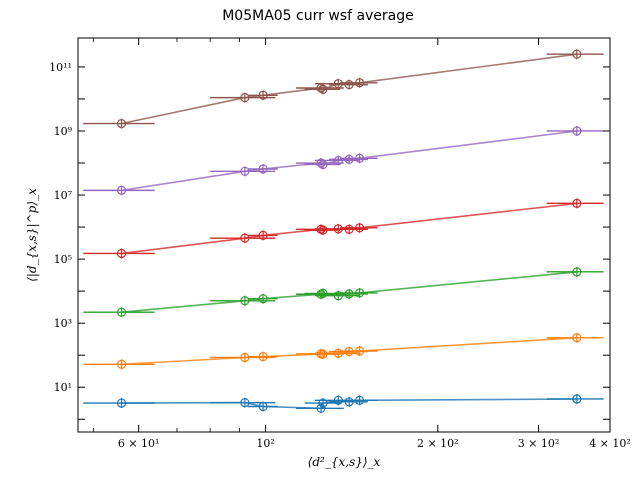 This screenshot has width=640, height=480. What do you see at coordinates (63, 323) in the screenshot?
I see `y-tick-label: 10³` at bounding box center [63, 323].